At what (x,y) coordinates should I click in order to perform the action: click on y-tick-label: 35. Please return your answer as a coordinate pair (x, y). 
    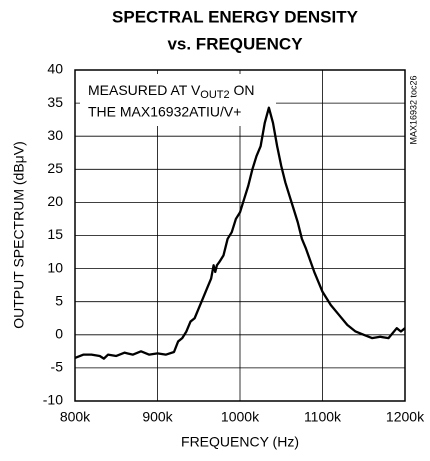
    Looking at the image, I should click on (55, 102).